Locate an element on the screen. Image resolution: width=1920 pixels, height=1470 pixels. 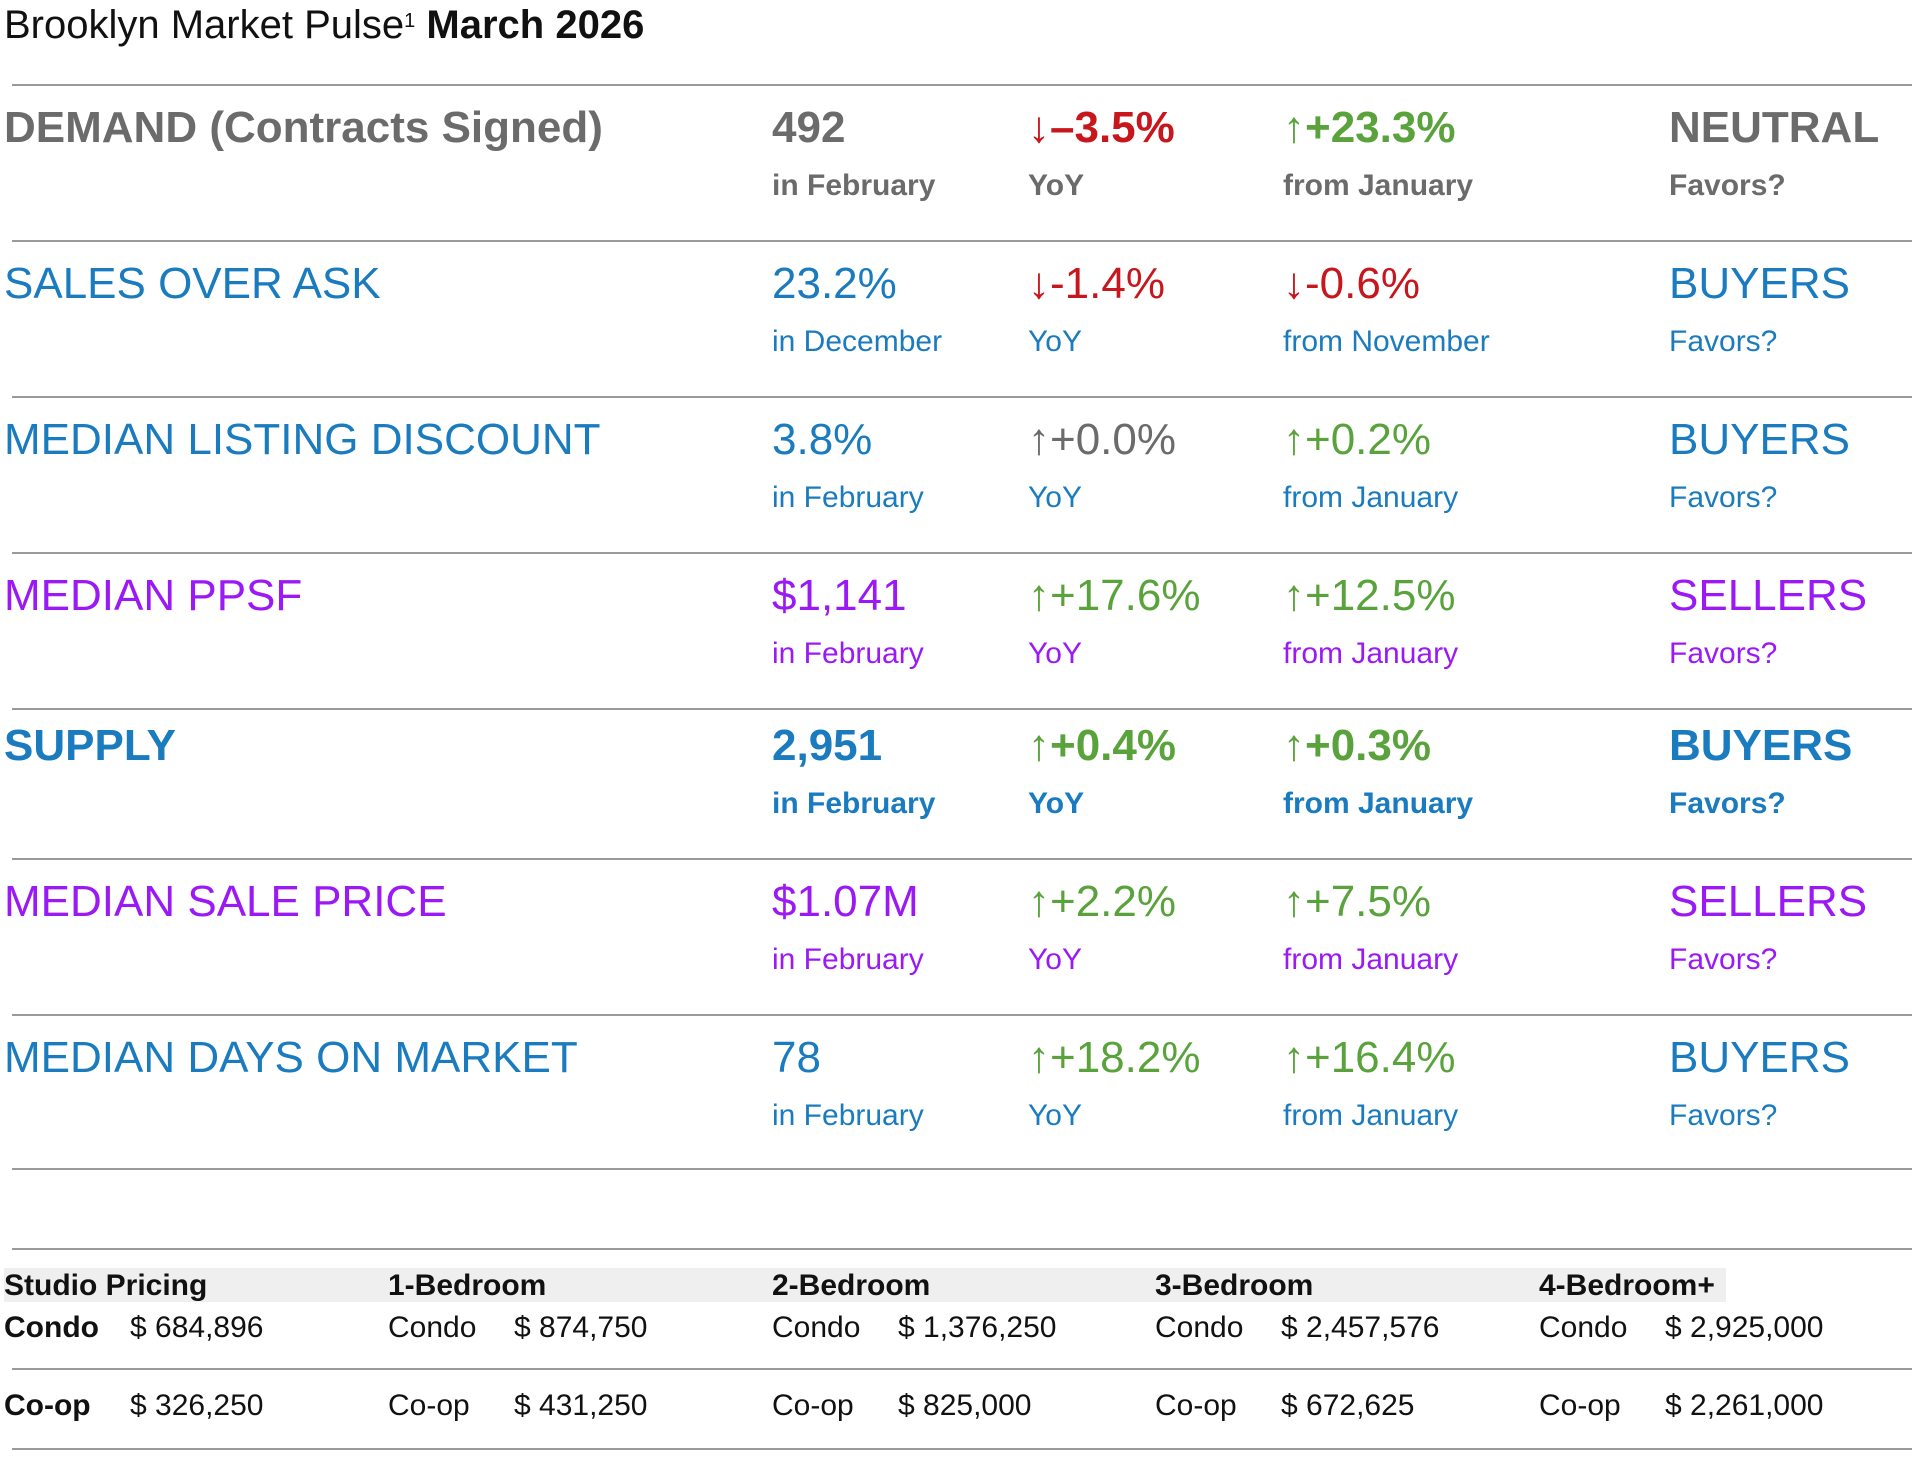
metric-yoy-change: ↑+0.0% is located at coordinates (1102, 439).